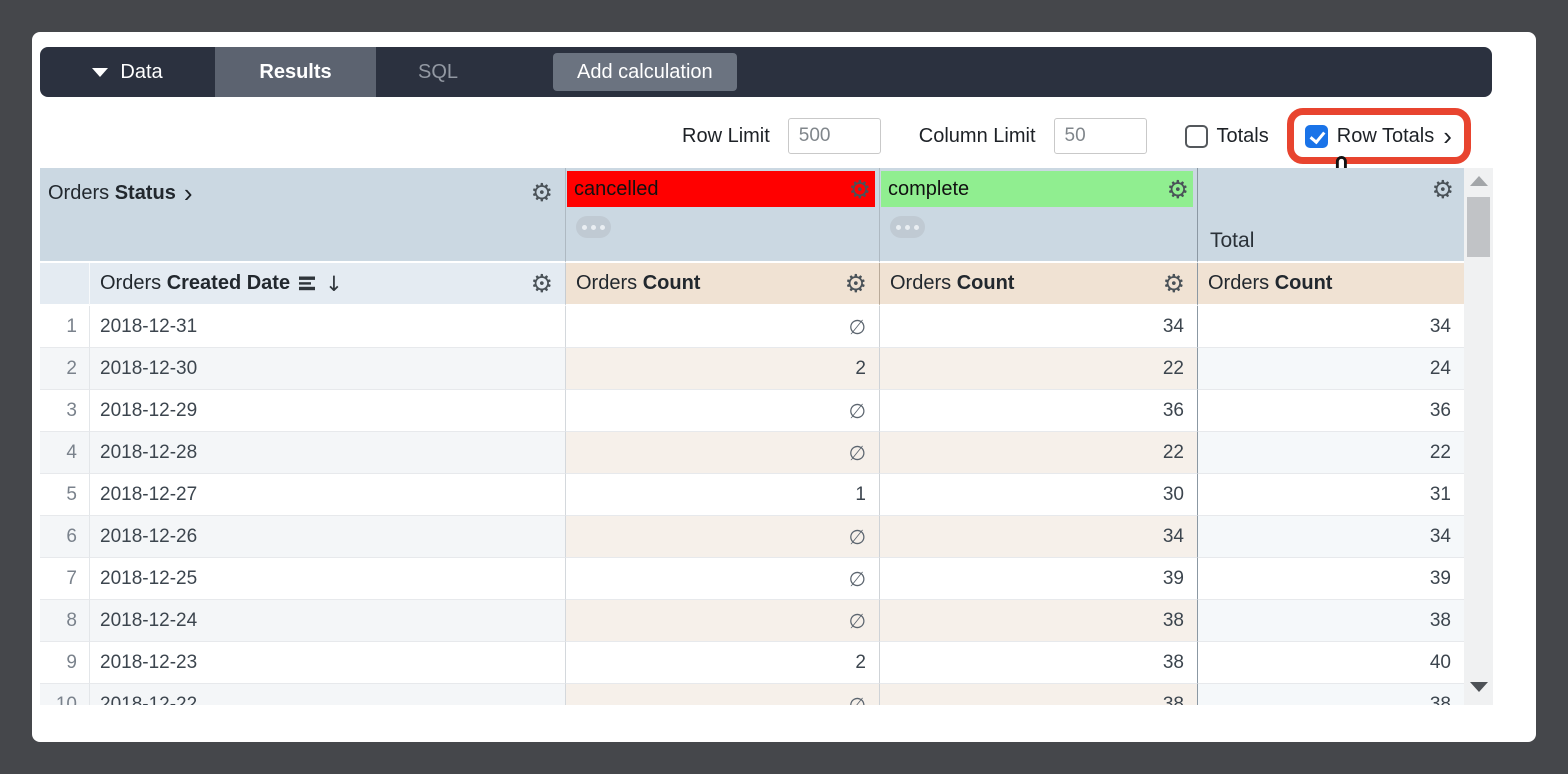 Image resolution: width=1568 pixels, height=774 pixels. Describe the element at coordinates (328, 453) in the screenshot. I see `date-cell: 2018-12-28` at that location.